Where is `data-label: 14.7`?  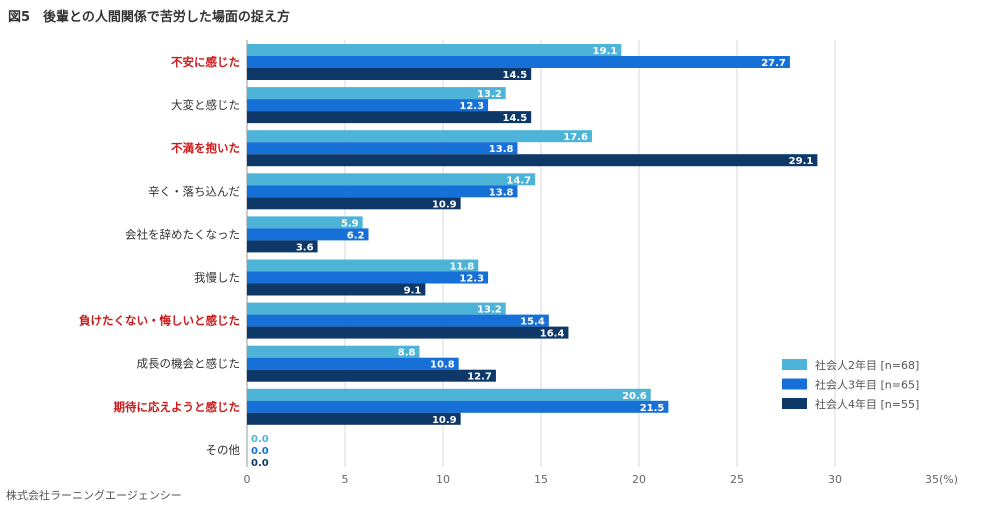 data-label: 14.7 is located at coordinates (518, 180).